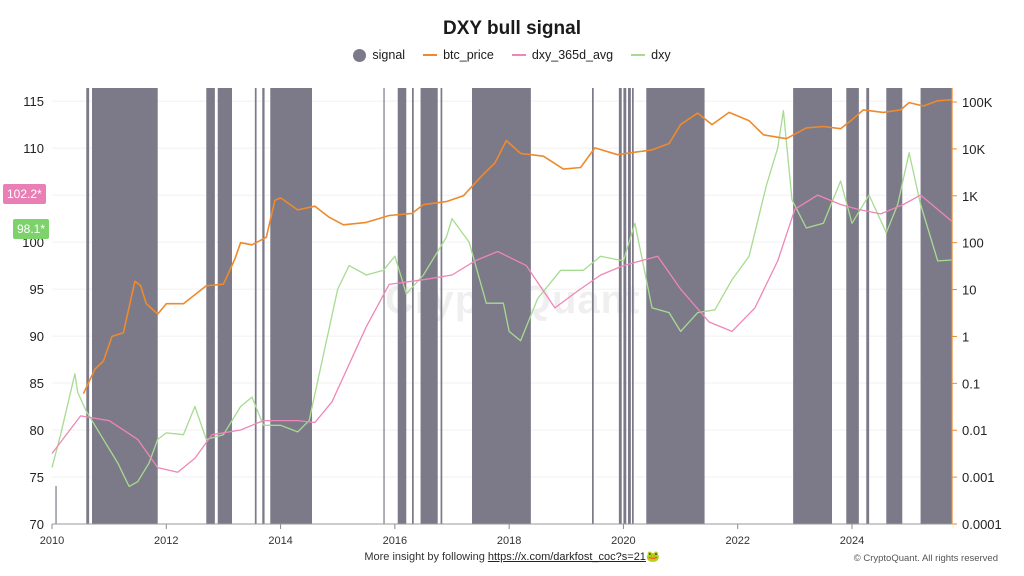 The height and width of the screenshot is (576, 1024). What do you see at coordinates (977, 102) in the screenshot?
I see `y-right-tick-label-100K: 100K` at bounding box center [977, 102].